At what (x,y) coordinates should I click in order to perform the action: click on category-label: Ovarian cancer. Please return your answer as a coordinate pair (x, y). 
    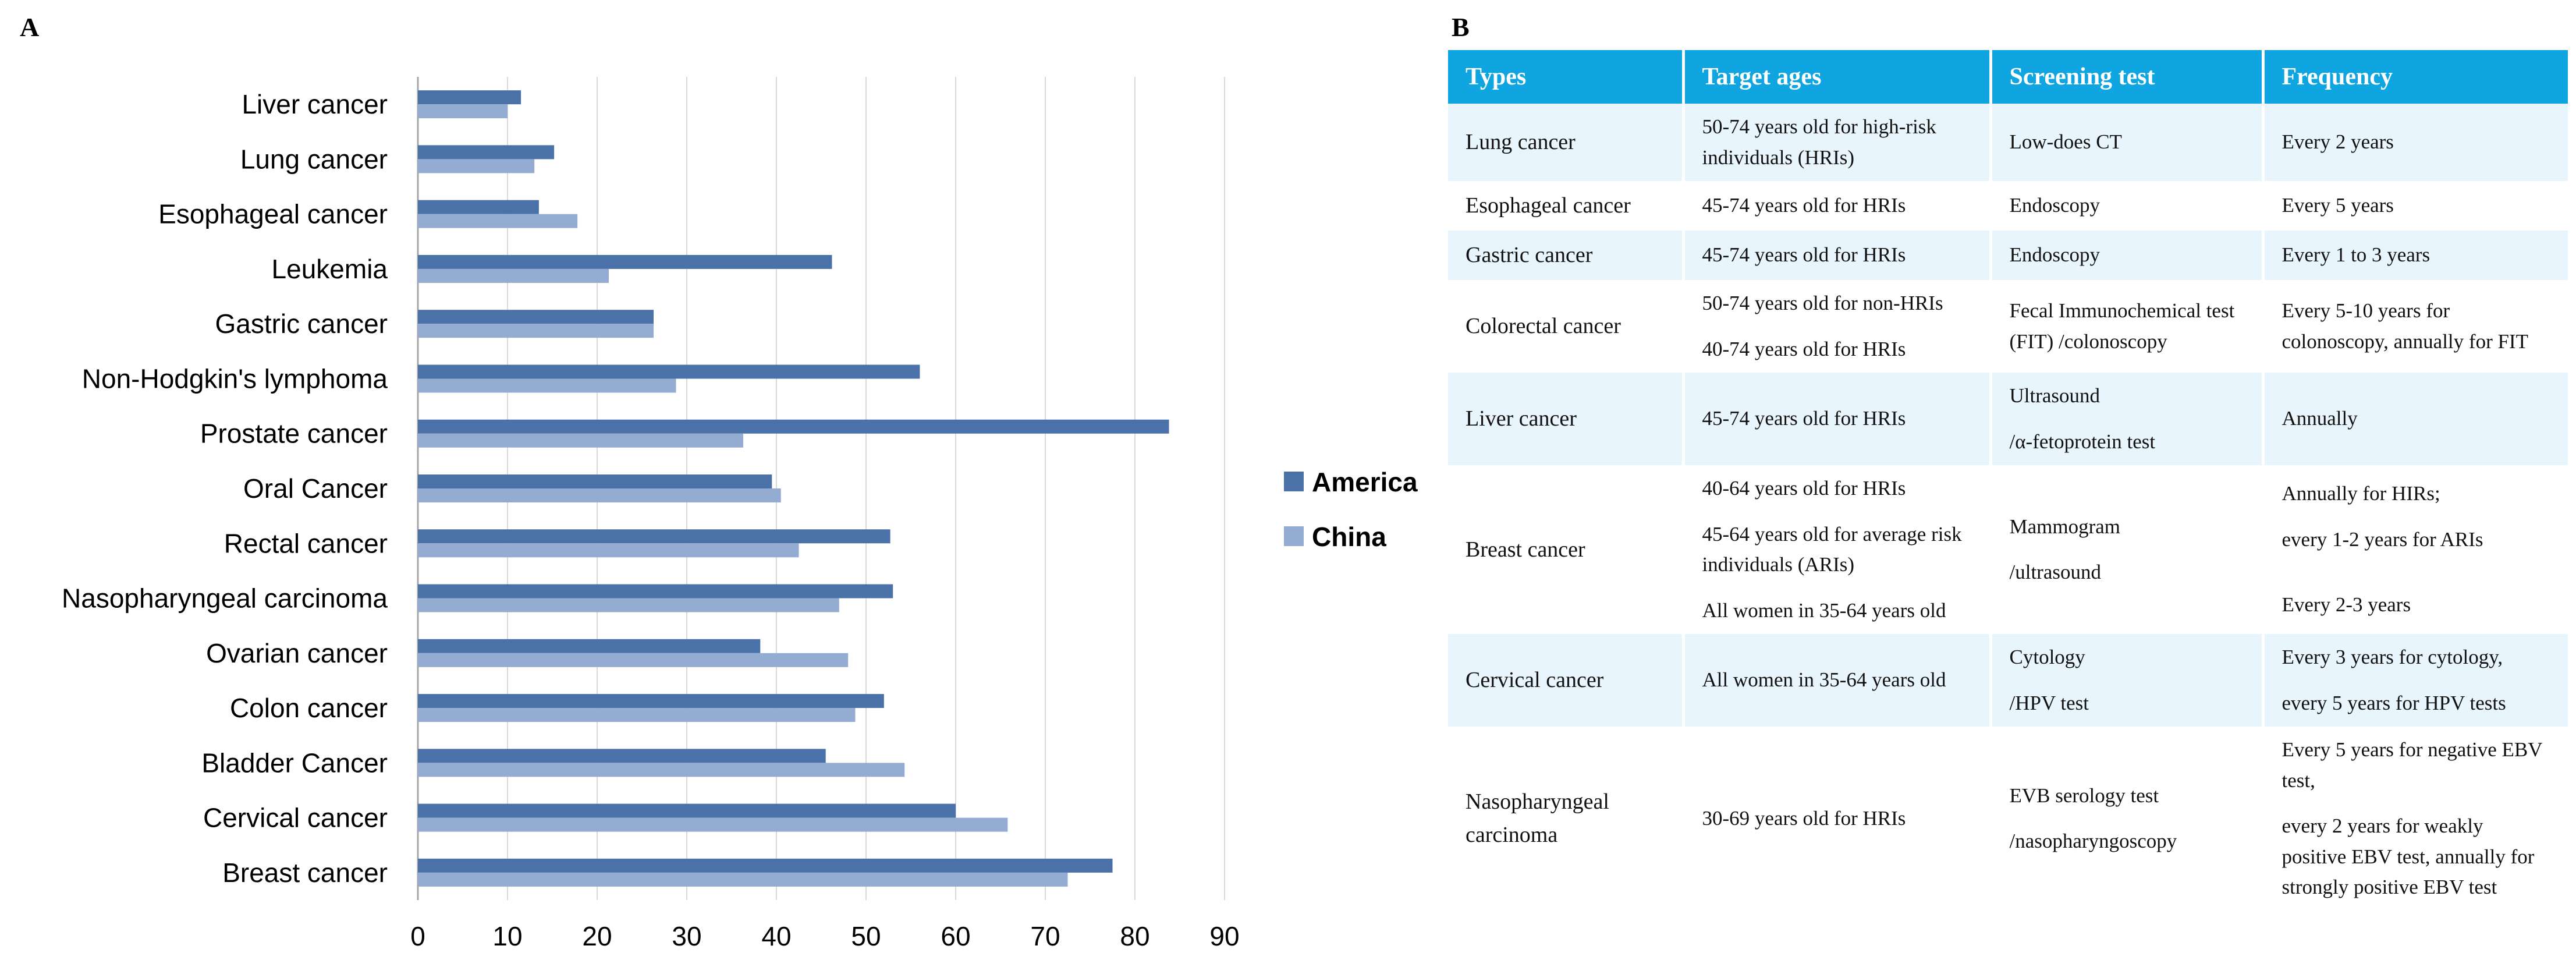
    Looking at the image, I should click on (297, 653).